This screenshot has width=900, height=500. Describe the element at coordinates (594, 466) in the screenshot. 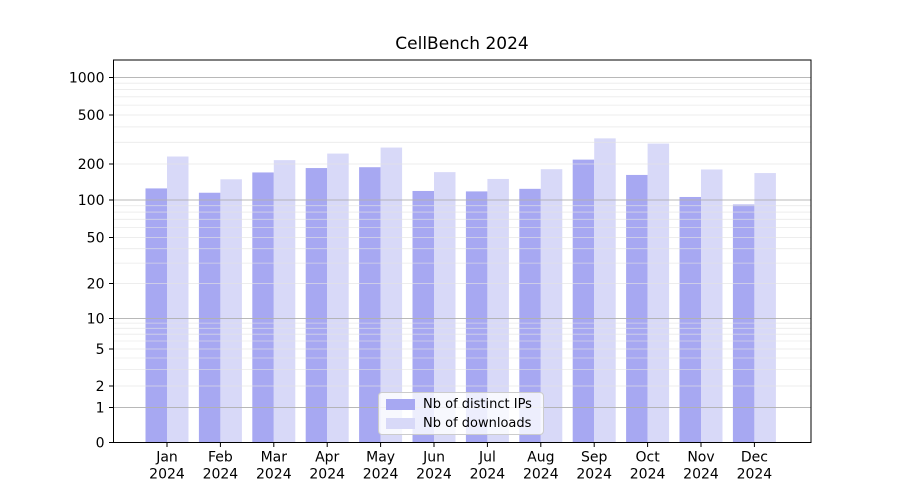

I see `x-tick-label-sep: Sep 2024` at that location.